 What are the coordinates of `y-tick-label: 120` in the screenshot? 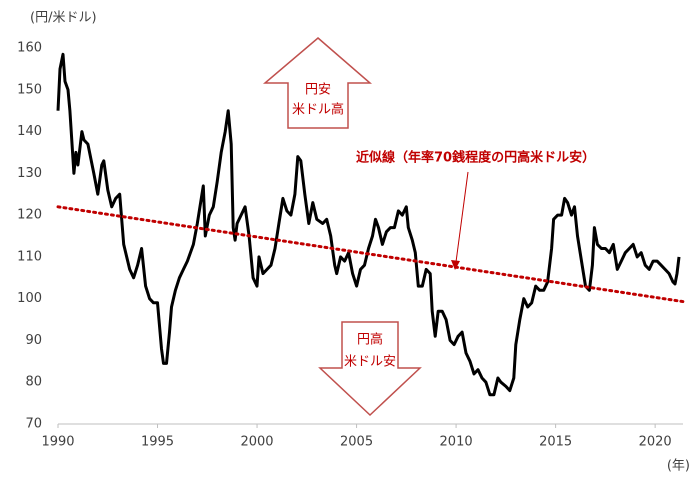 It's located at (29, 215).